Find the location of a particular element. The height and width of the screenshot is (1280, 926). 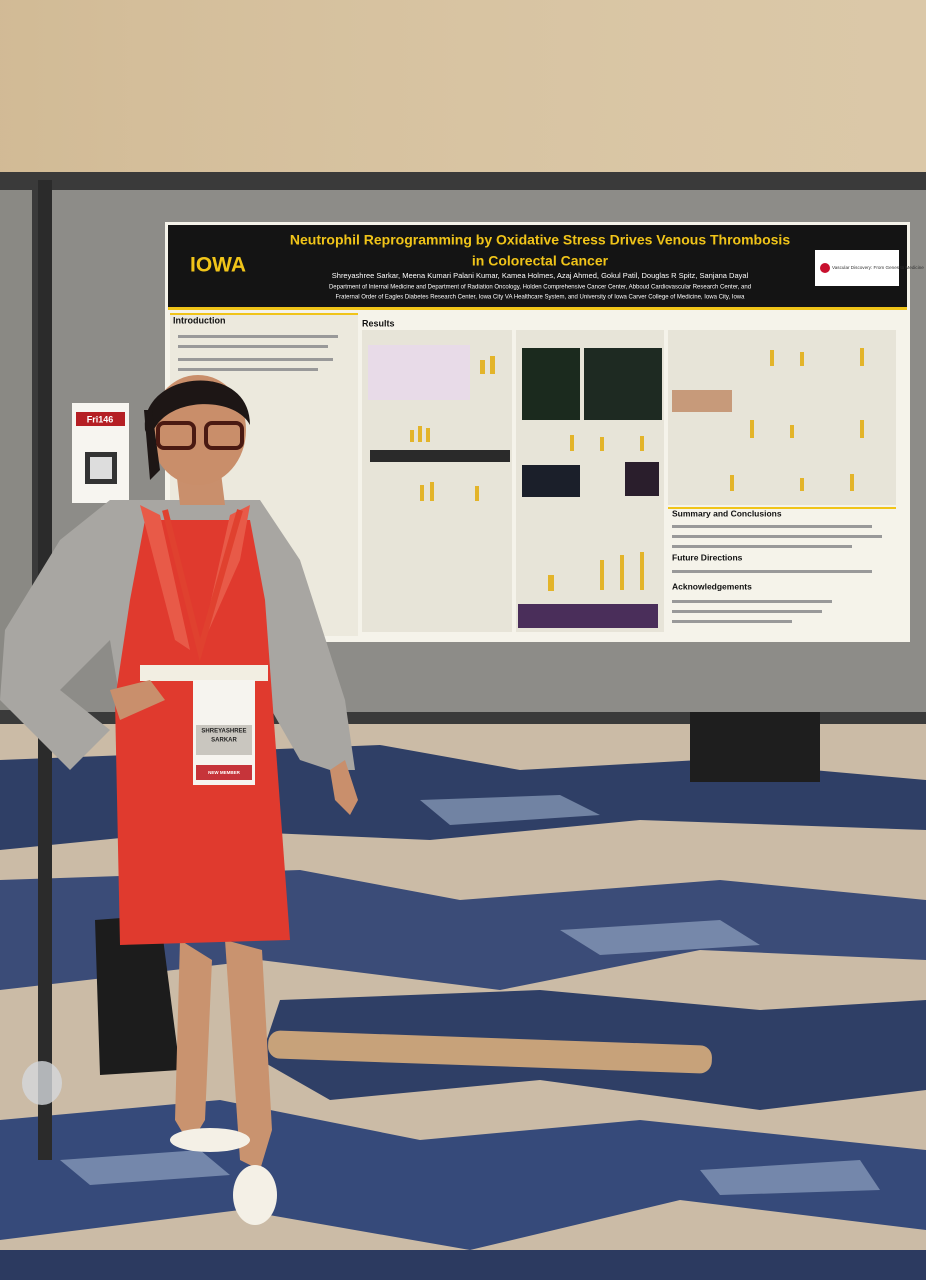

sponsor-icon is located at coordinates (825, 268).